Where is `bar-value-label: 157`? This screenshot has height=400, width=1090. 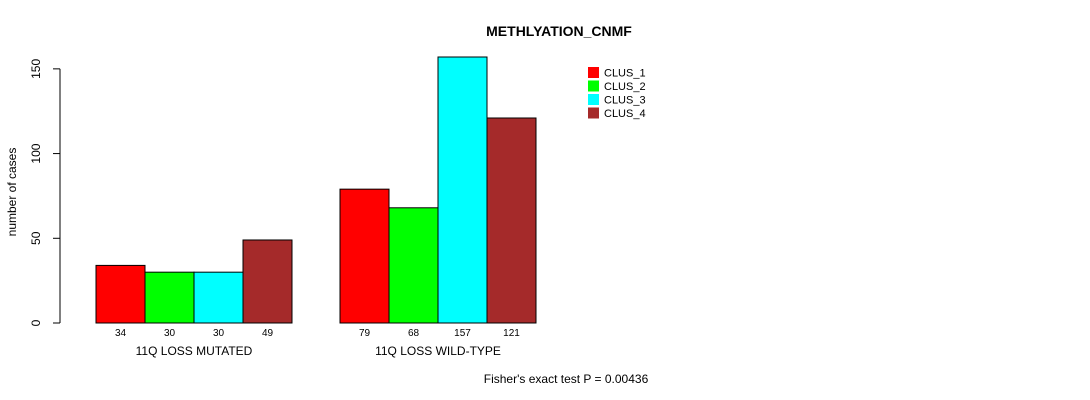 bar-value-label: 157 is located at coordinates (462, 333).